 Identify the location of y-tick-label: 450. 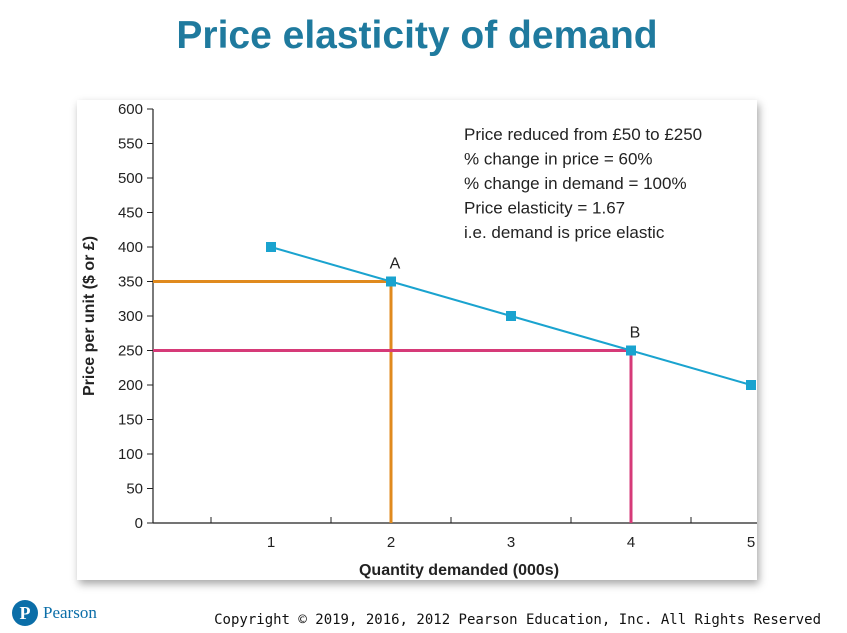
(130, 213).